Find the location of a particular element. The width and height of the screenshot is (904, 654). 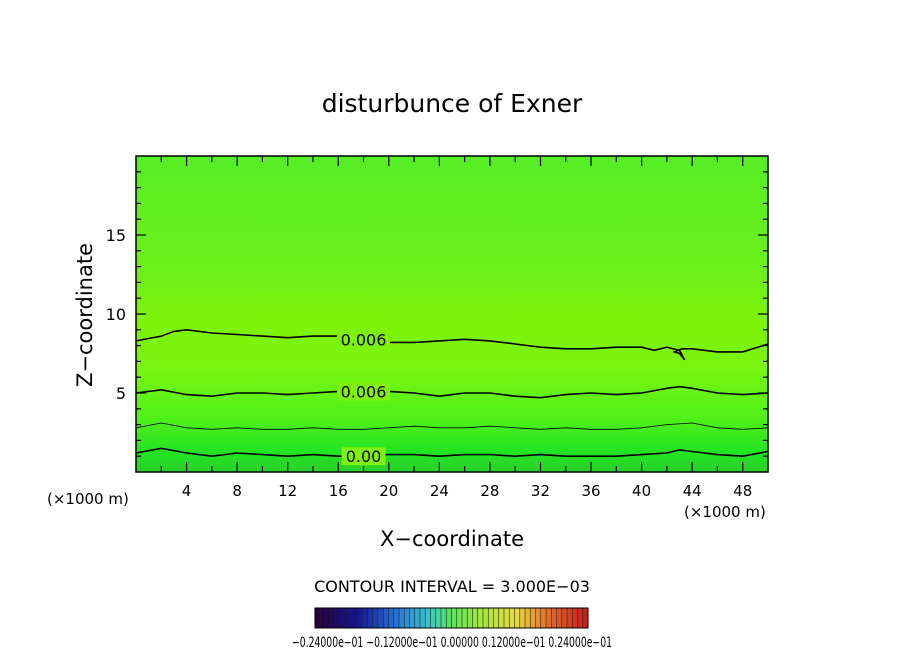

chart-title: disturbunce of Exner is located at coordinates (452, 103).